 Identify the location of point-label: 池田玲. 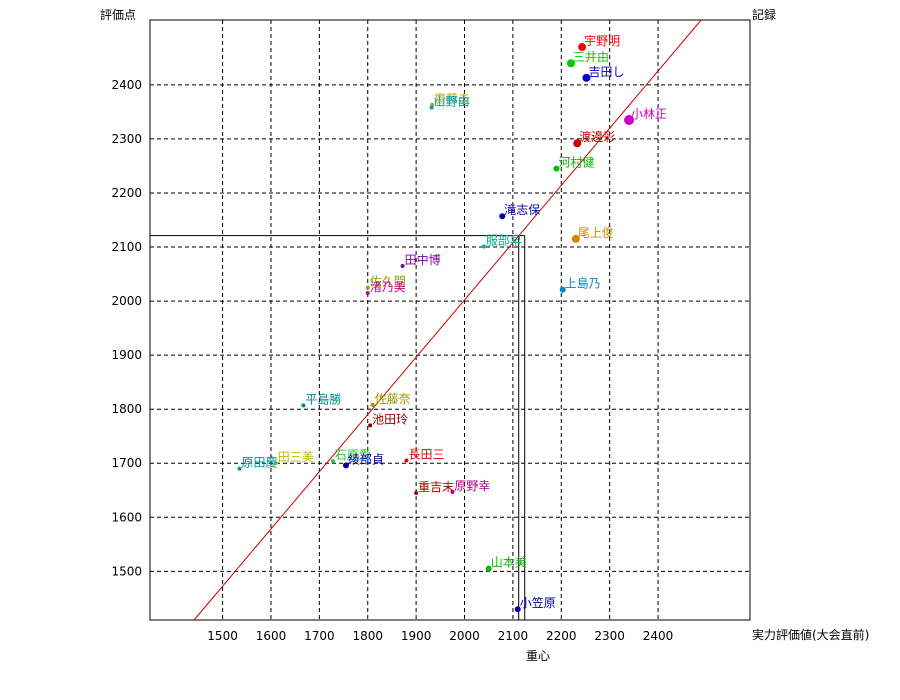
(390, 419).